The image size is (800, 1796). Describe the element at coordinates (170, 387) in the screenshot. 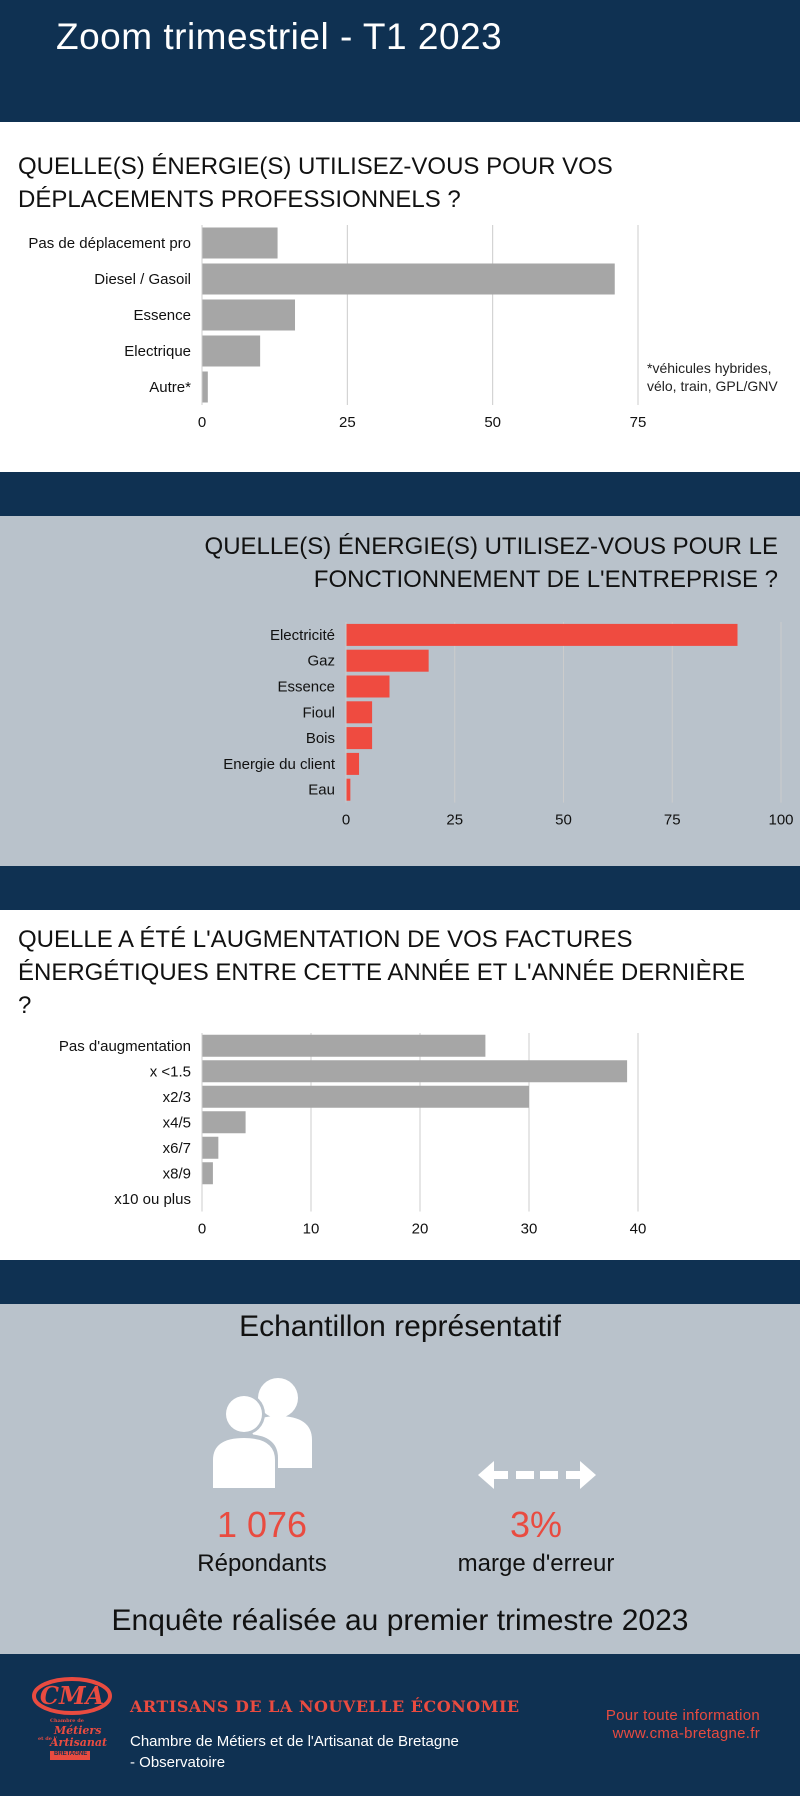

I see `category-label: Autre*` at that location.